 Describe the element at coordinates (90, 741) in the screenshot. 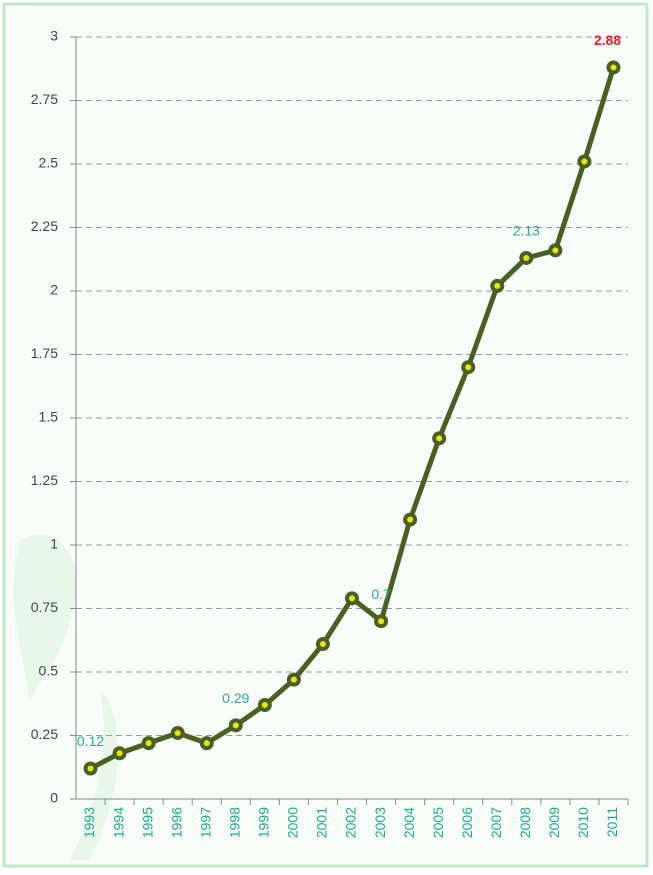

I see `data-label: 0.12` at that location.